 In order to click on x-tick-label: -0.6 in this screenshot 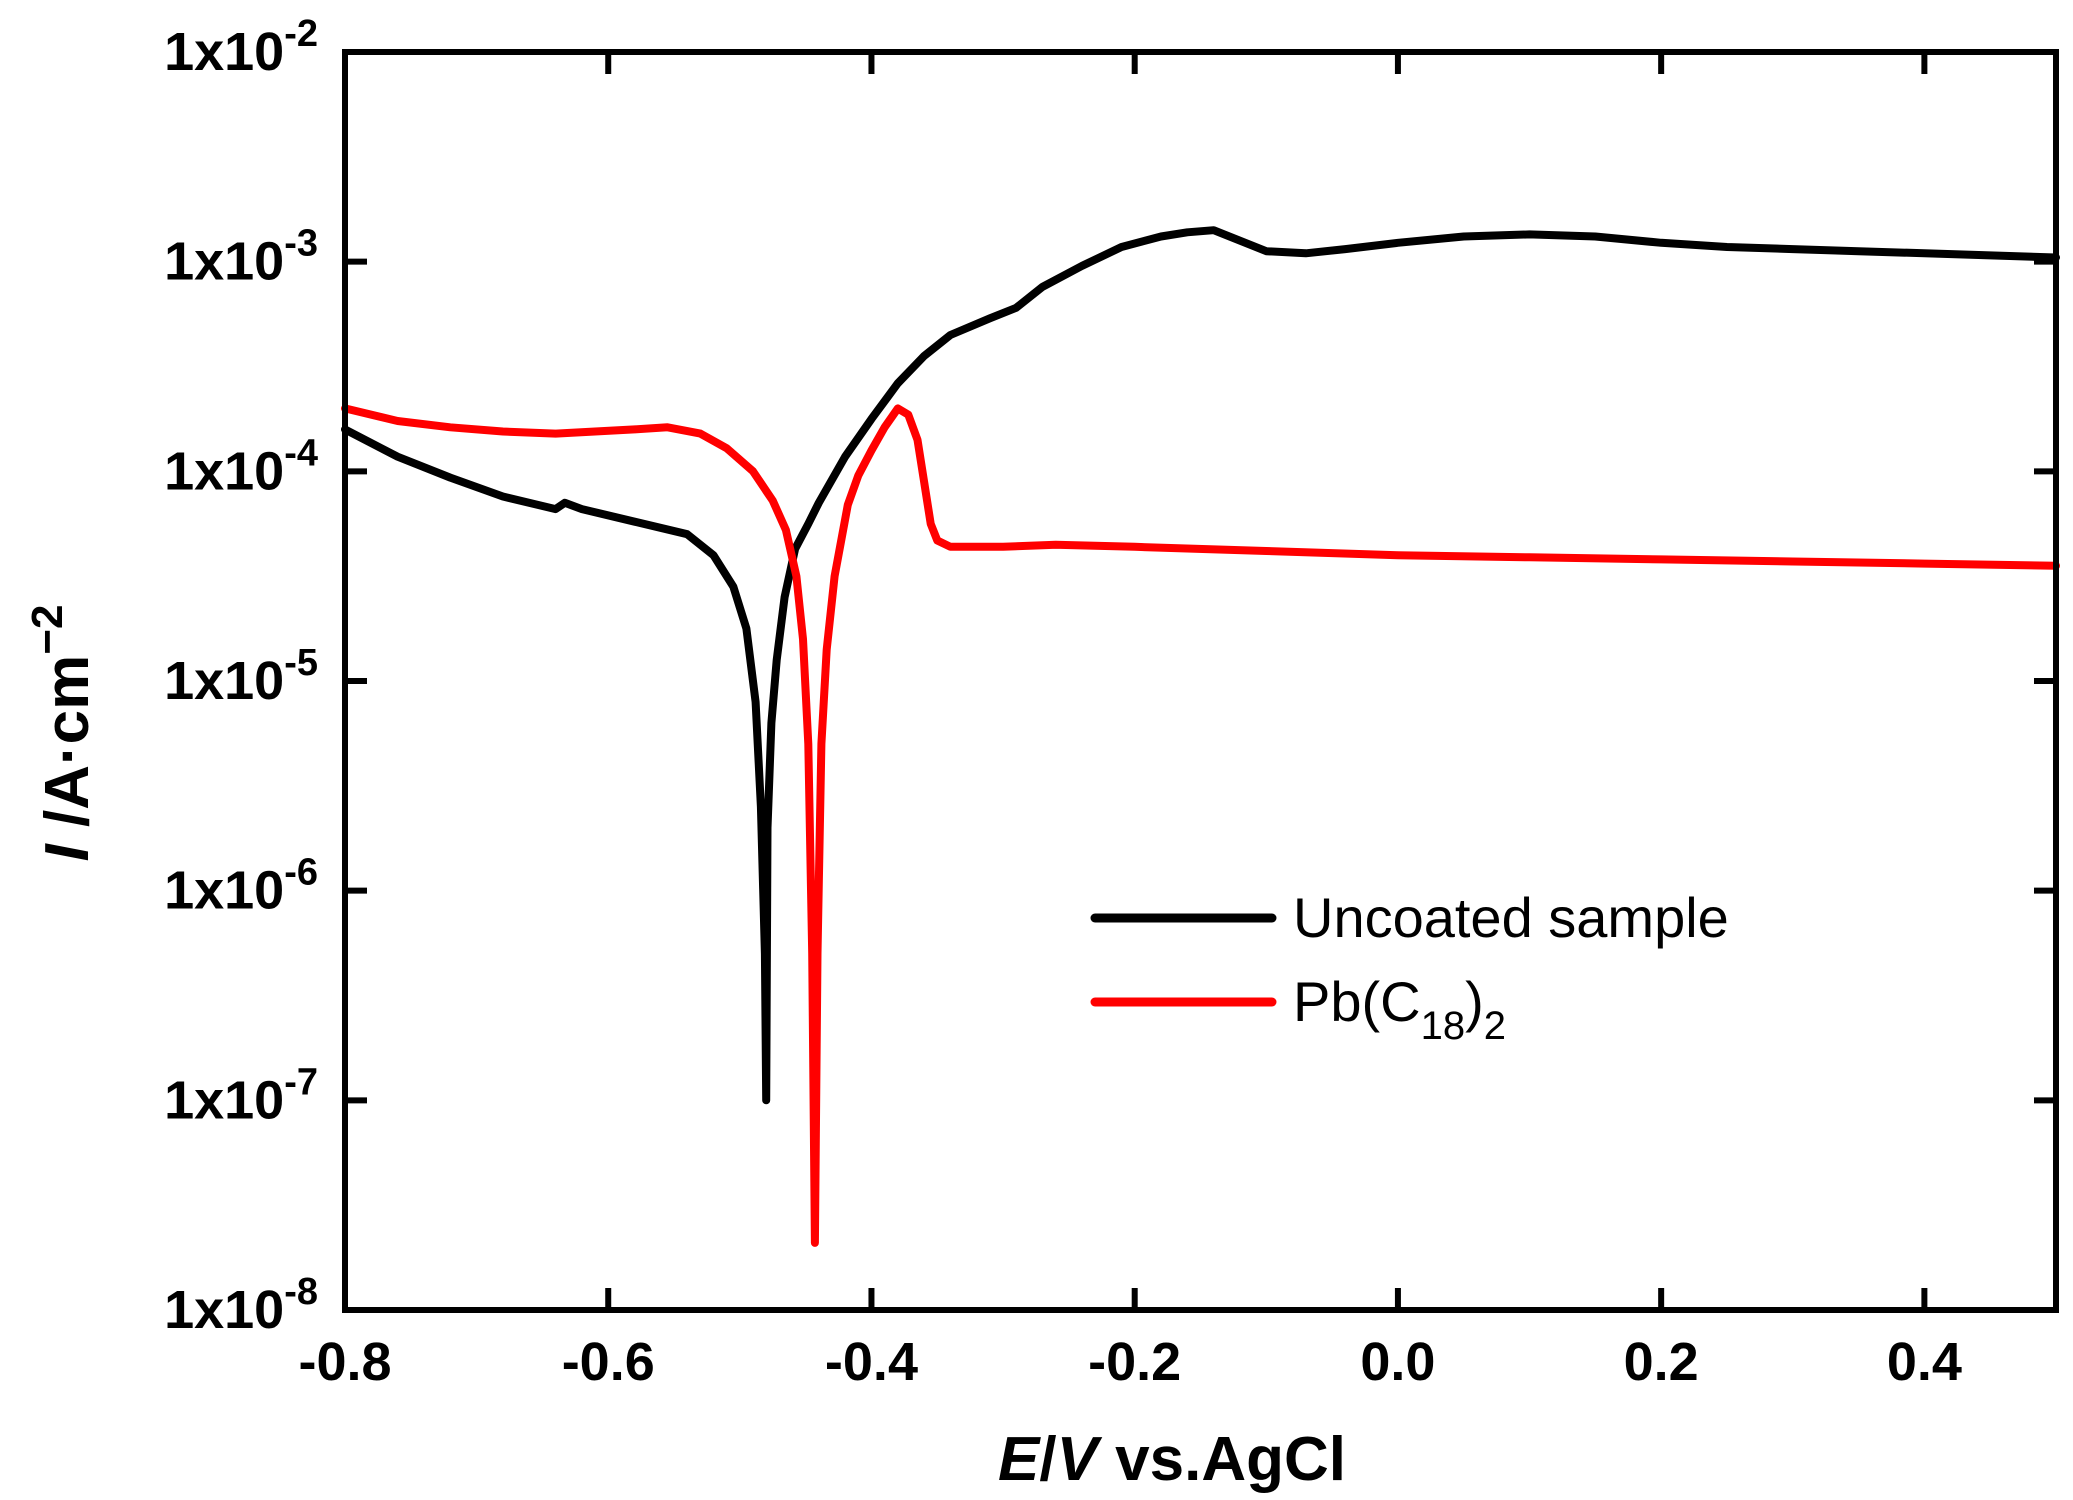, I will do `click(608, 1362)`.